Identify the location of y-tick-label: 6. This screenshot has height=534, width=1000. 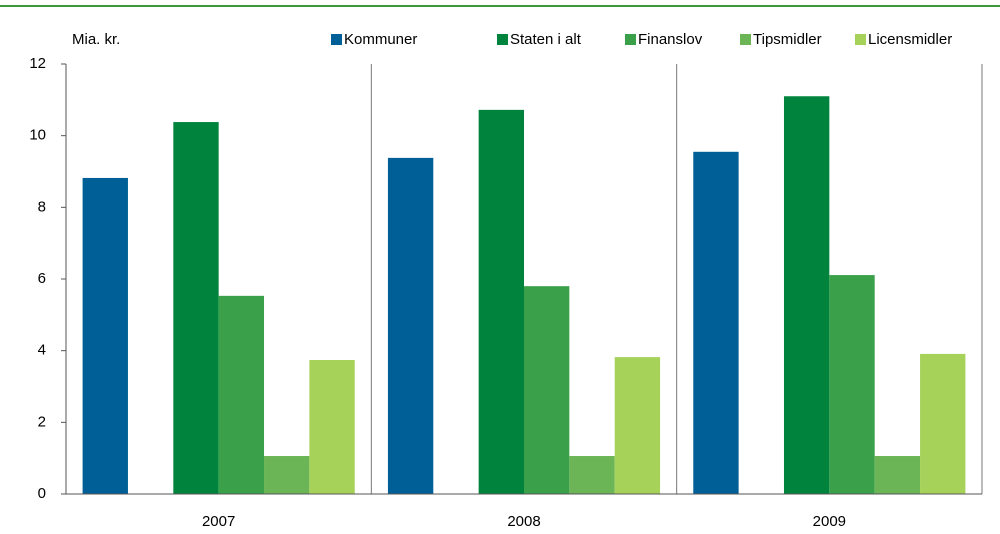
(42, 278).